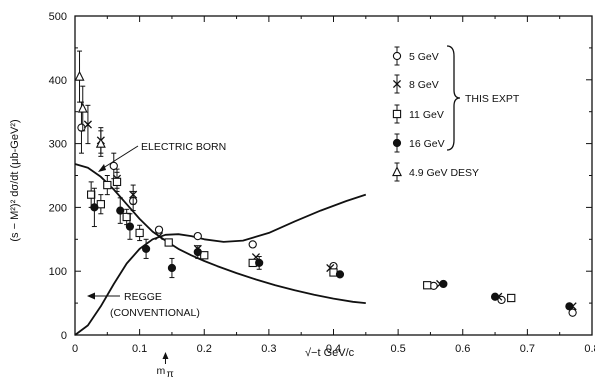 This screenshot has width=595, height=378. Describe the element at coordinates (453, 98) in the screenshot. I see `legend-bracket` at that location.